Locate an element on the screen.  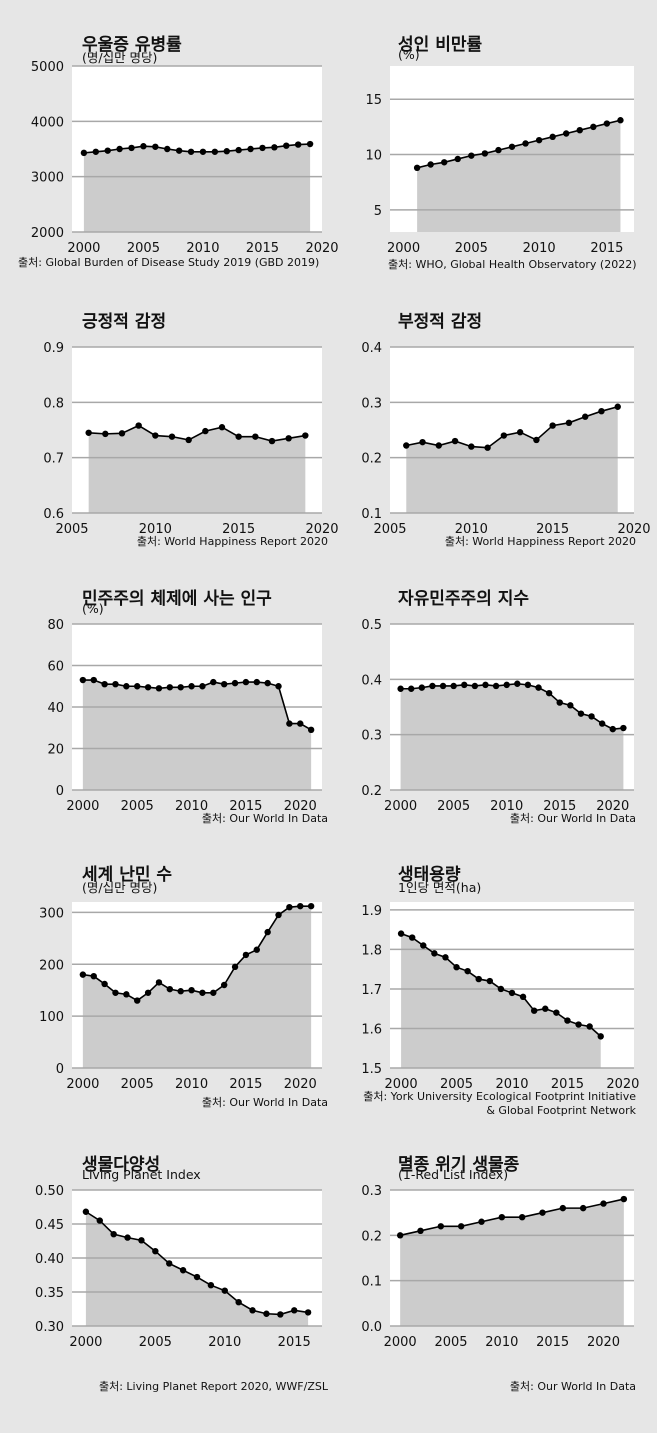
y-tick-label: 100 is located at coordinates (51, 1017).